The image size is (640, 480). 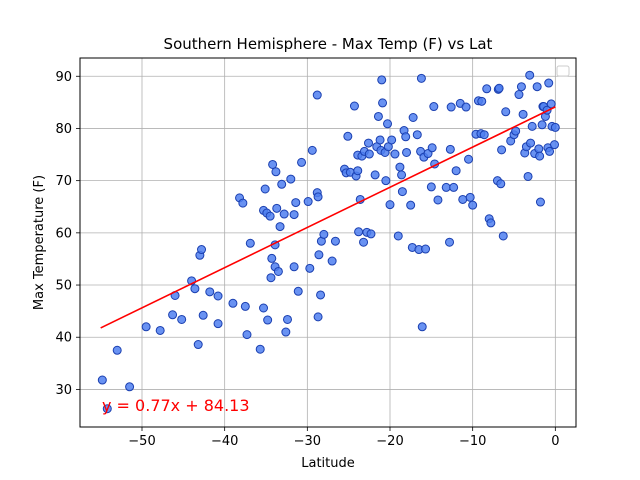 What do you see at coordinates (328, 463) in the screenshot?
I see `x-axis-label: Latitude` at bounding box center [328, 463].